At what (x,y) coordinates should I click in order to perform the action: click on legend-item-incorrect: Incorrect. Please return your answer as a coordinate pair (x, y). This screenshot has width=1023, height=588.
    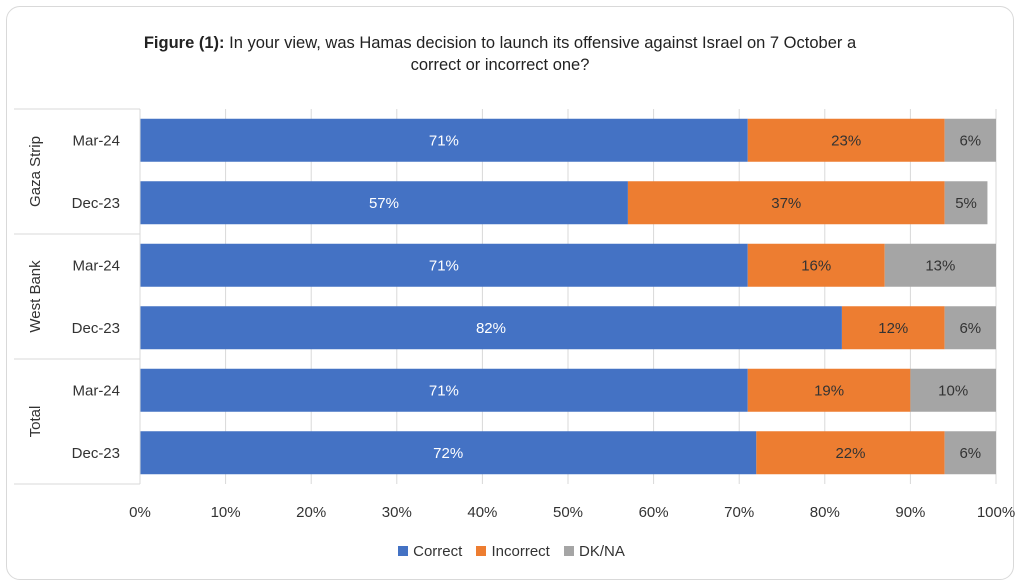
    Looking at the image, I should click on (513, 551).